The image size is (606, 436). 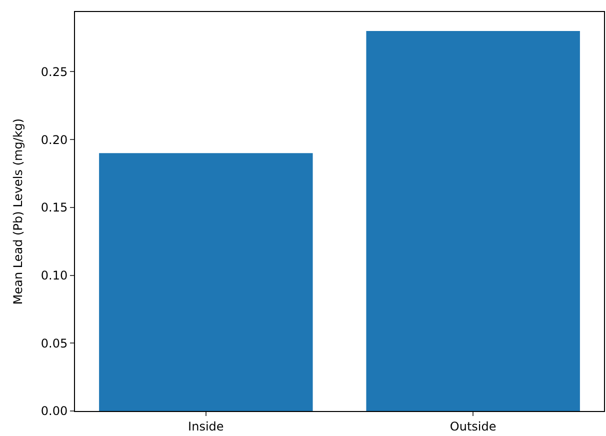 What do you see at coordinates (473, 426) in the screenshot?
I see `x-tick-label: Outside` at bounding box center [473, 426].